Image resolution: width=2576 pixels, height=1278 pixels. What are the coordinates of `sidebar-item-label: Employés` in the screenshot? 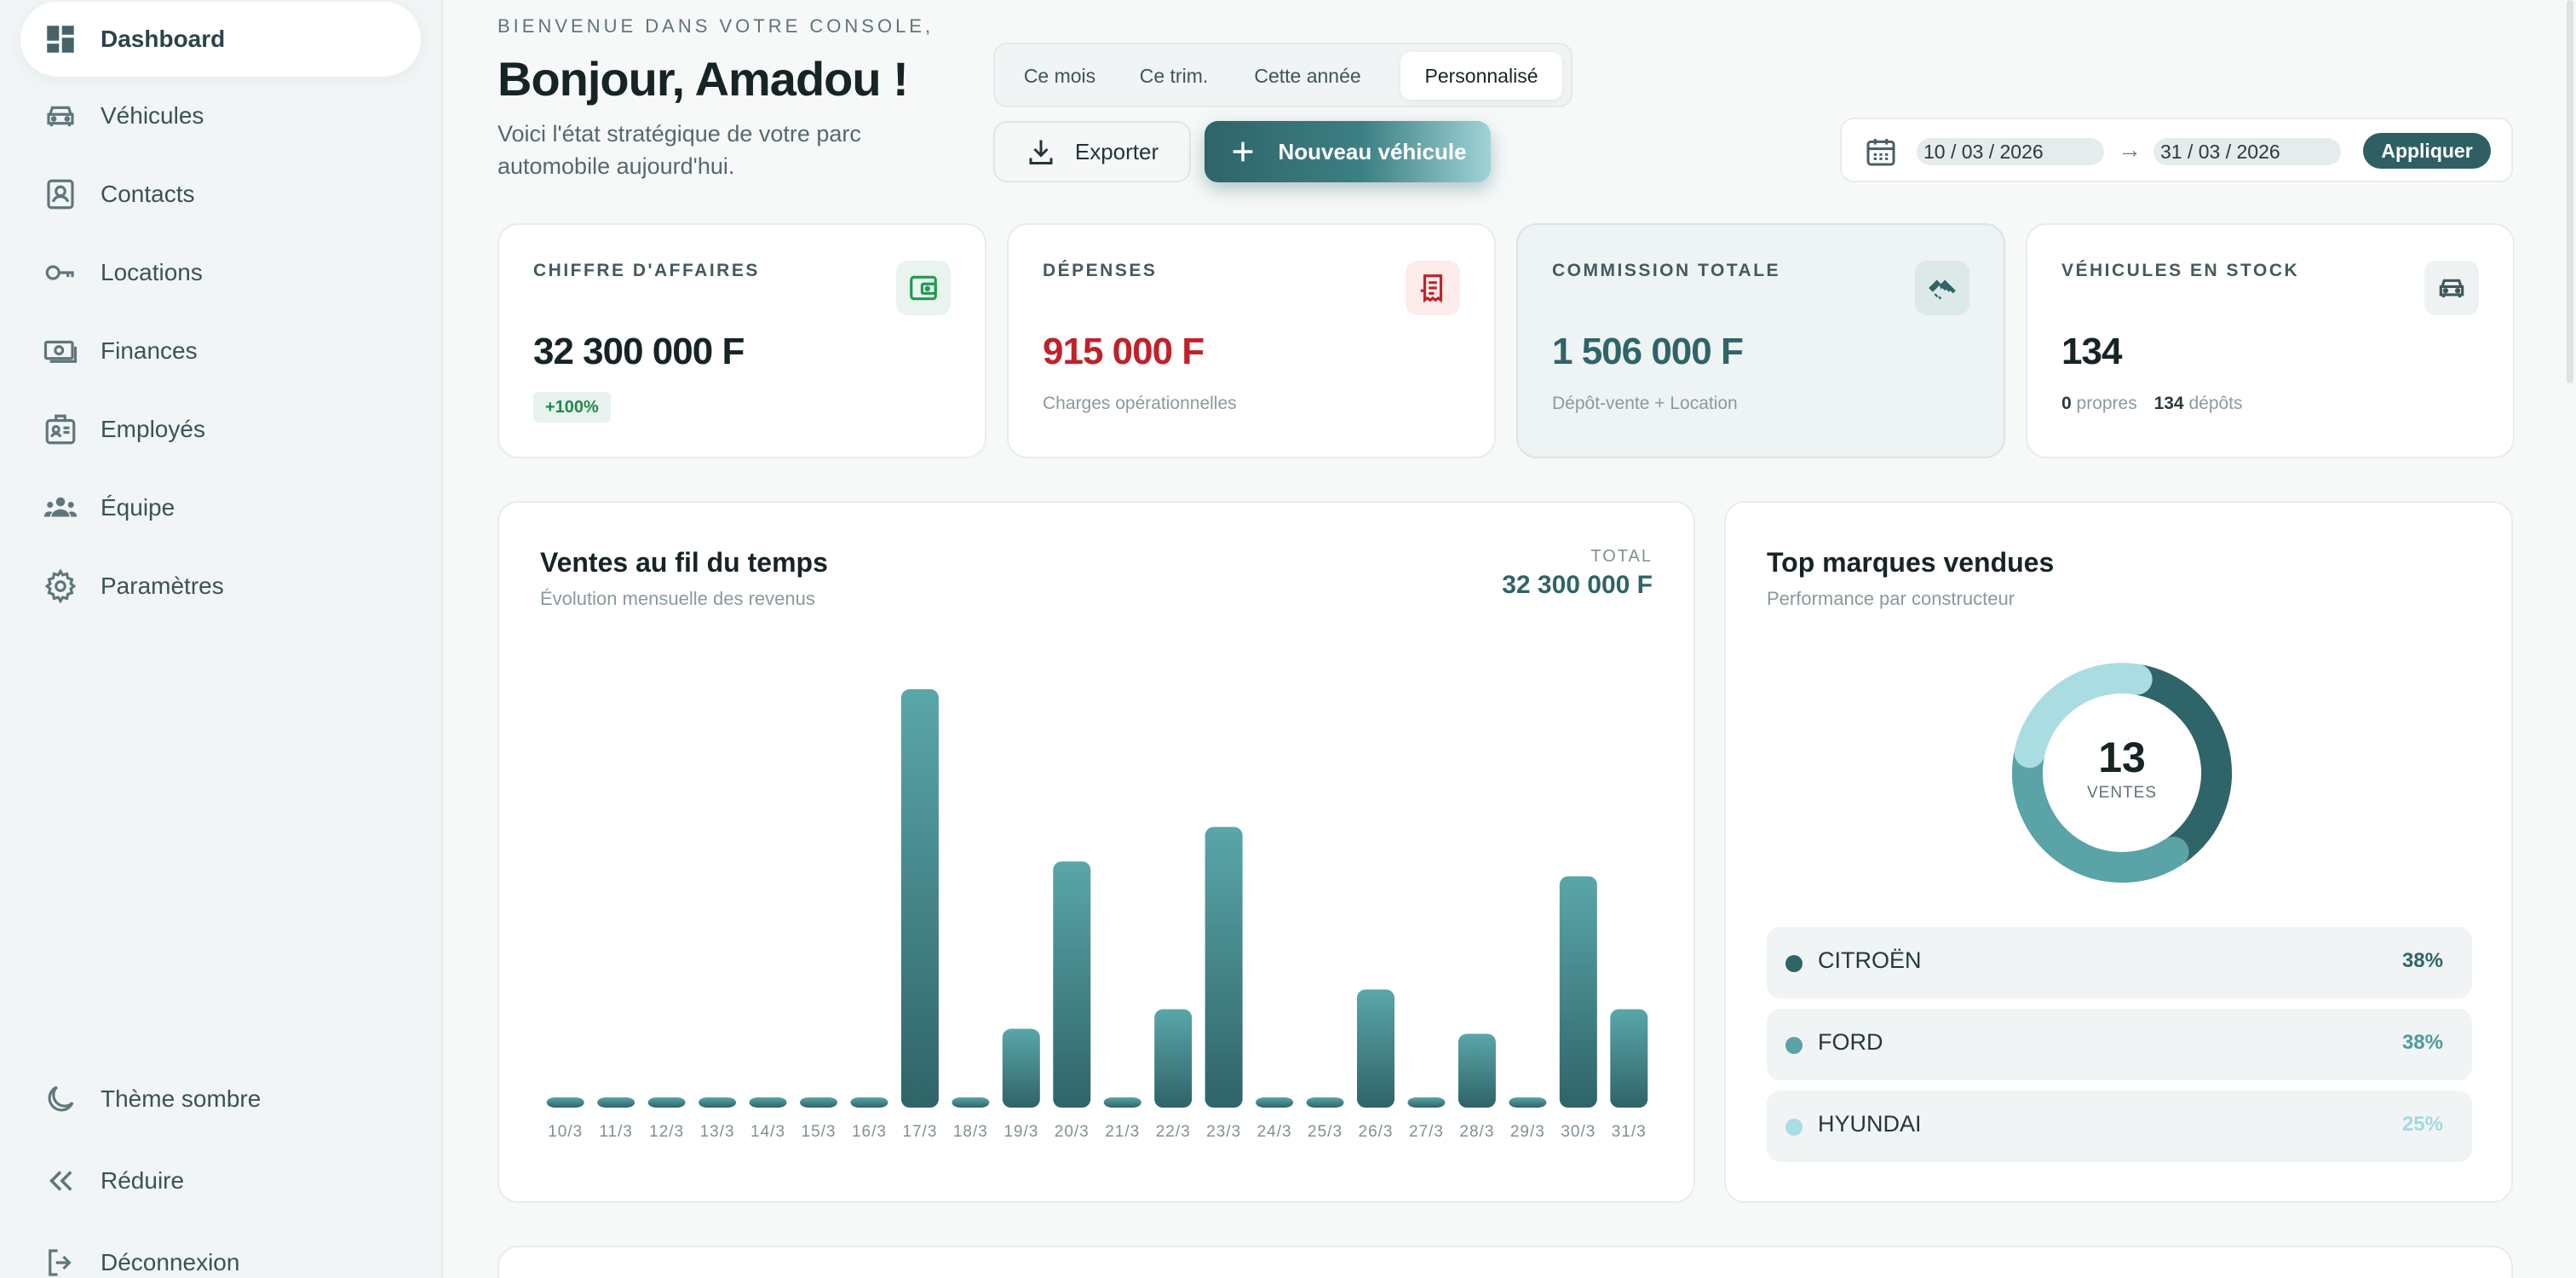 It's located at (153, 429).